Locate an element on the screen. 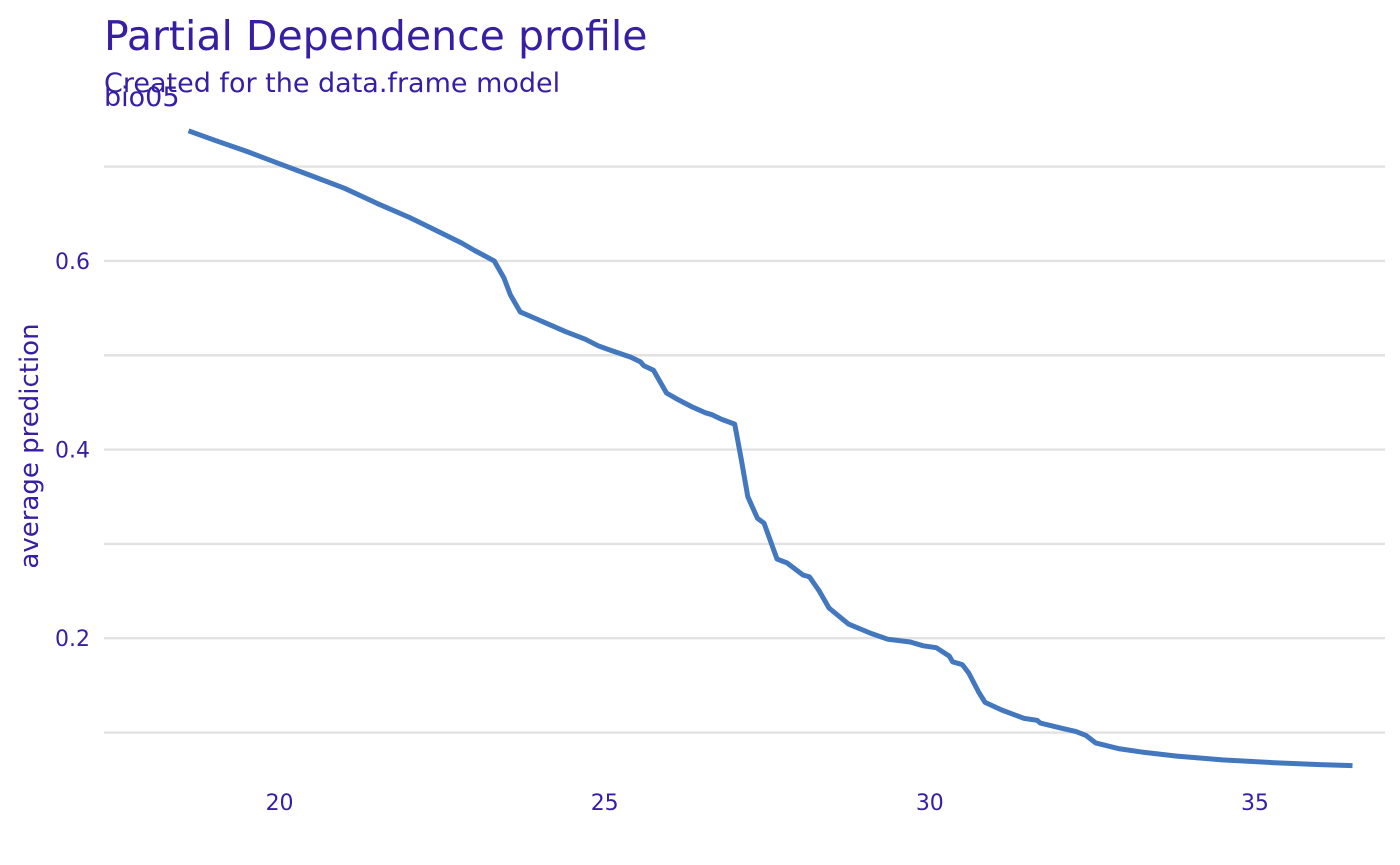  x-tick-label: 25 is located at coordinates (605, 803).